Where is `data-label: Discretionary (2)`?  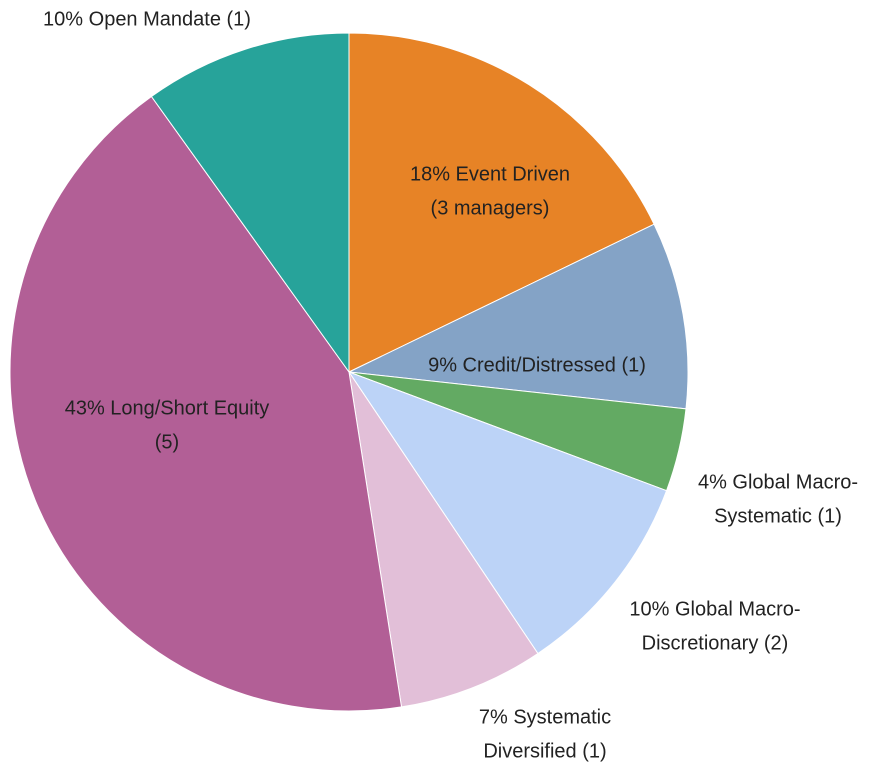 data-label: Discretionary (2) is located at coordinates (715, 643).